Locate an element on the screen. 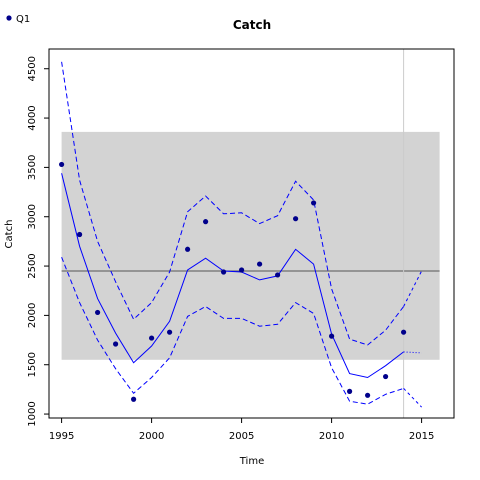  x-tick-label: 2005 is located at coordinates (241, 436).